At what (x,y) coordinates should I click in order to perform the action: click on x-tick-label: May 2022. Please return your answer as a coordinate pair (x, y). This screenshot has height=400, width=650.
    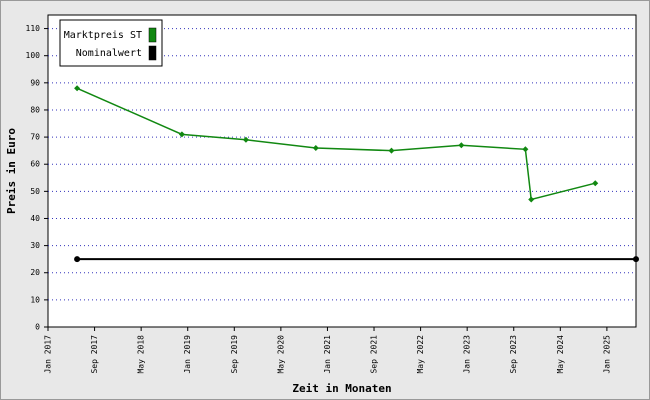
    Looking at the image, I should click on (420, 354).